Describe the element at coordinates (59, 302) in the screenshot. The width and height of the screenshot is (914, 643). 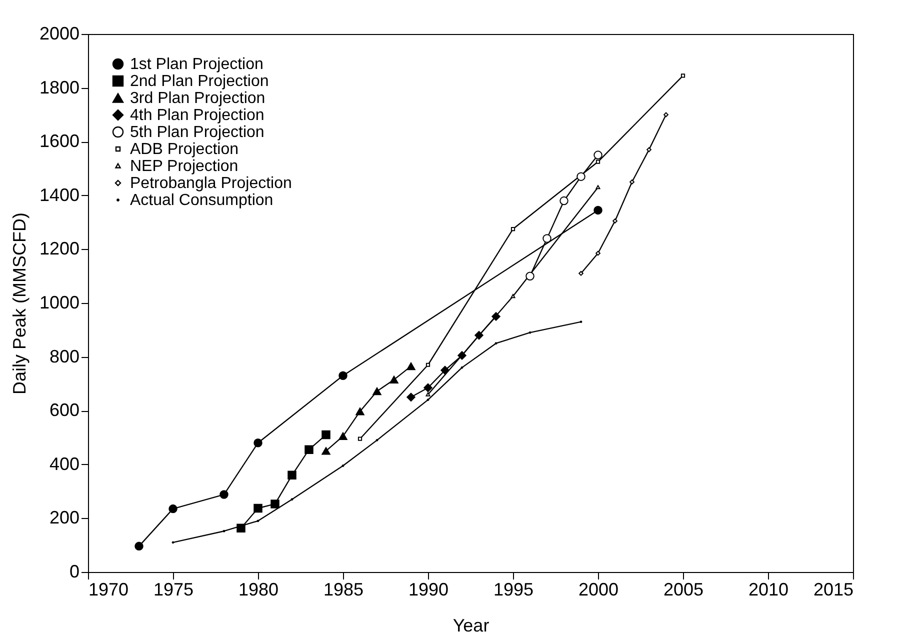
I see `y-tick-label: 1000` at that location.